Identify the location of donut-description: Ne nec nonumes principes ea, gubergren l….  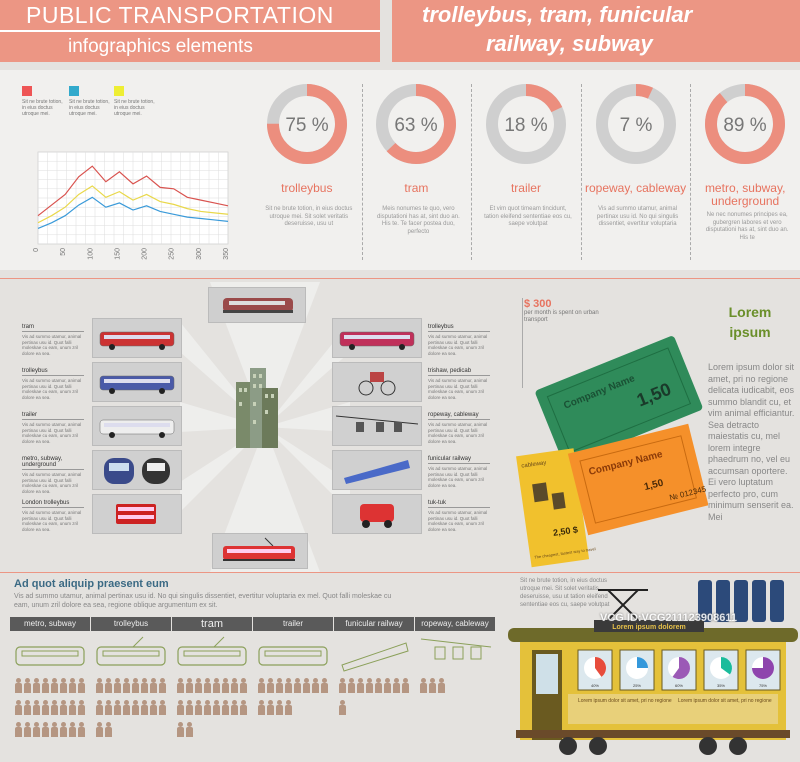
(747, 226).